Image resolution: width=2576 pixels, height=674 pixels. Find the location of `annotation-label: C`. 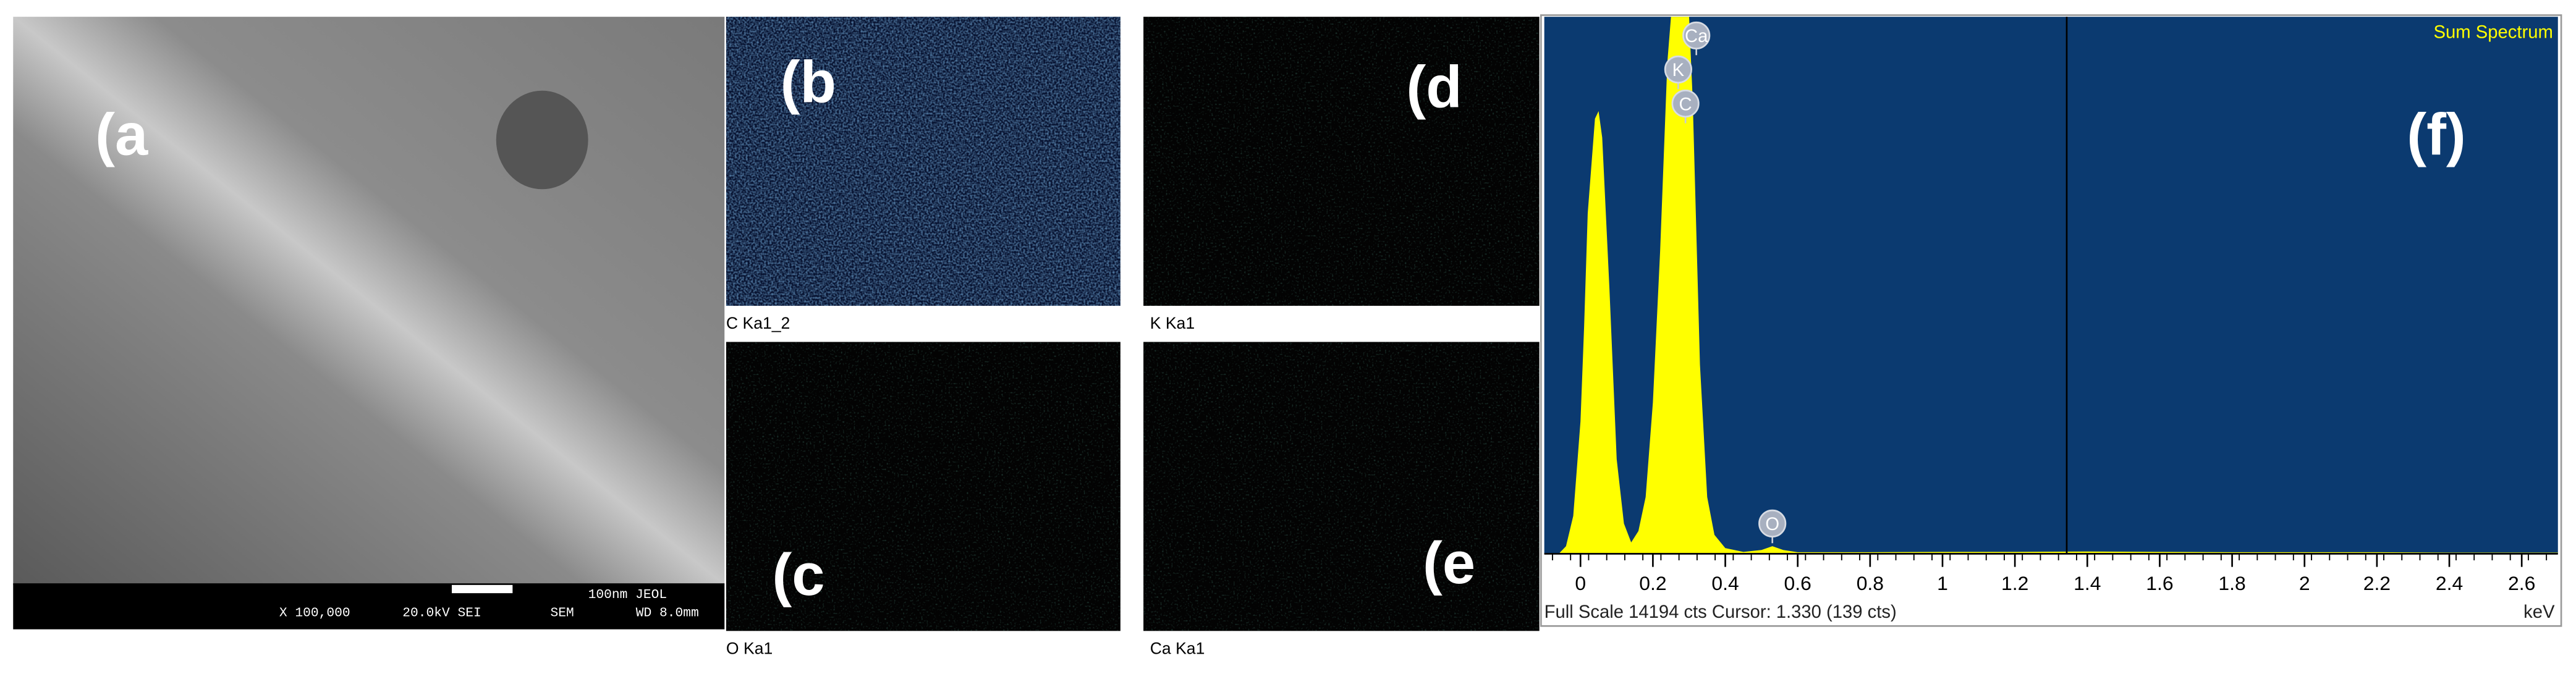

annotation-label: C is located at coordinates (1685, 105).